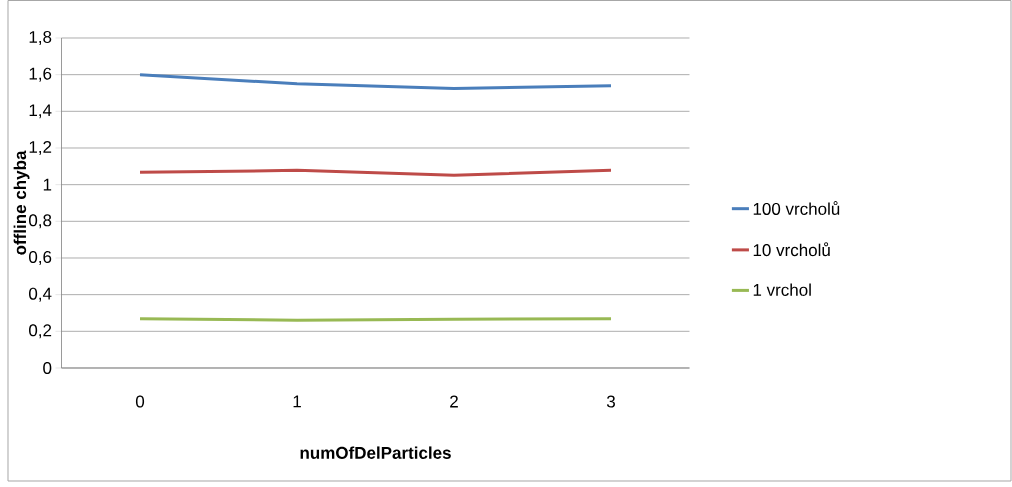  I want to click on y-tick-label: 1, so click(47, 184).